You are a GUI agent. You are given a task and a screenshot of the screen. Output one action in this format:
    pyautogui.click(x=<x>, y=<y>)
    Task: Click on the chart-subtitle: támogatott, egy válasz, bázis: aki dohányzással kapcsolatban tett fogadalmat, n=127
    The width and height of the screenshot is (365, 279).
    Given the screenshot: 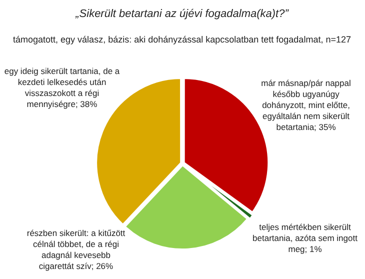 What is the action you would take?
    pyautogui.click(x=182, y=39)
    